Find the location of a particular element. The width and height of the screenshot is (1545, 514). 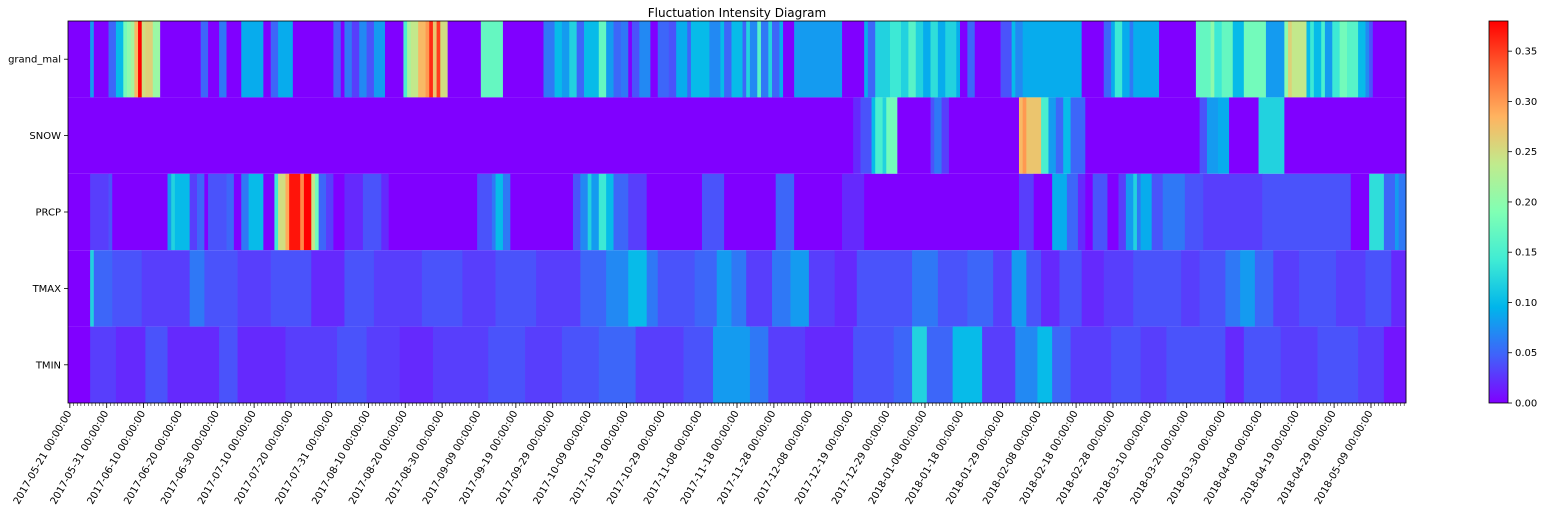

y-tick-label: TMAX is located at coordinates (47, 289).